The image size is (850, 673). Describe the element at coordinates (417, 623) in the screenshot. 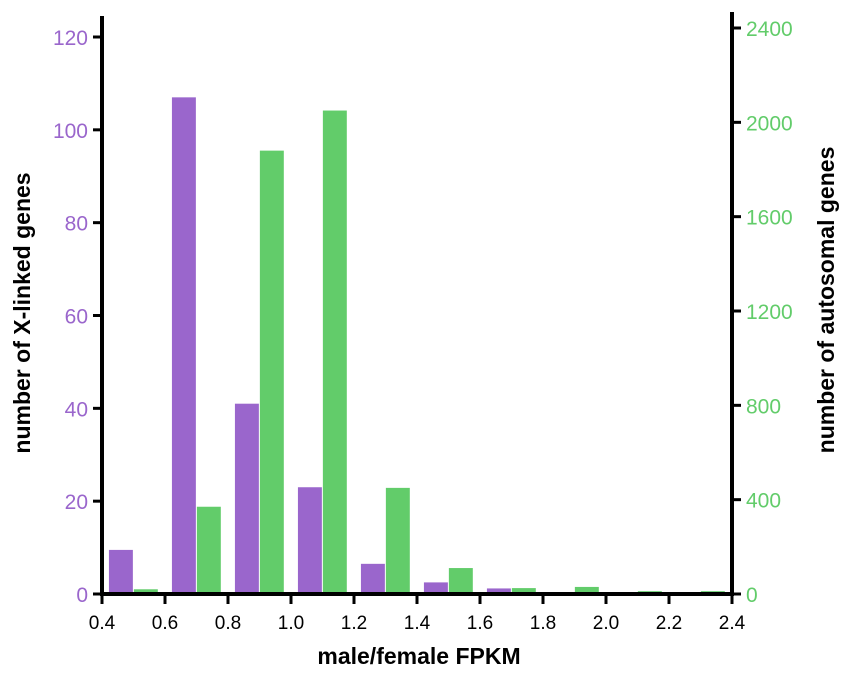

I see `x-tick-label: 1.4` at that location.